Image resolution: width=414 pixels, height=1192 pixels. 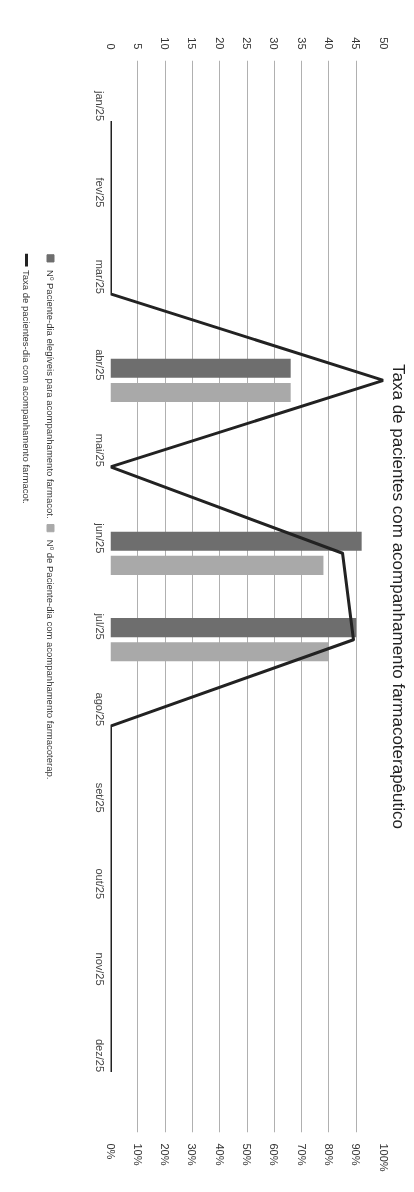 What do you see at coordinates (99, 365) in the screenshot?
I see `y-tick-label: abr/25` at bounding box center [99, 365].